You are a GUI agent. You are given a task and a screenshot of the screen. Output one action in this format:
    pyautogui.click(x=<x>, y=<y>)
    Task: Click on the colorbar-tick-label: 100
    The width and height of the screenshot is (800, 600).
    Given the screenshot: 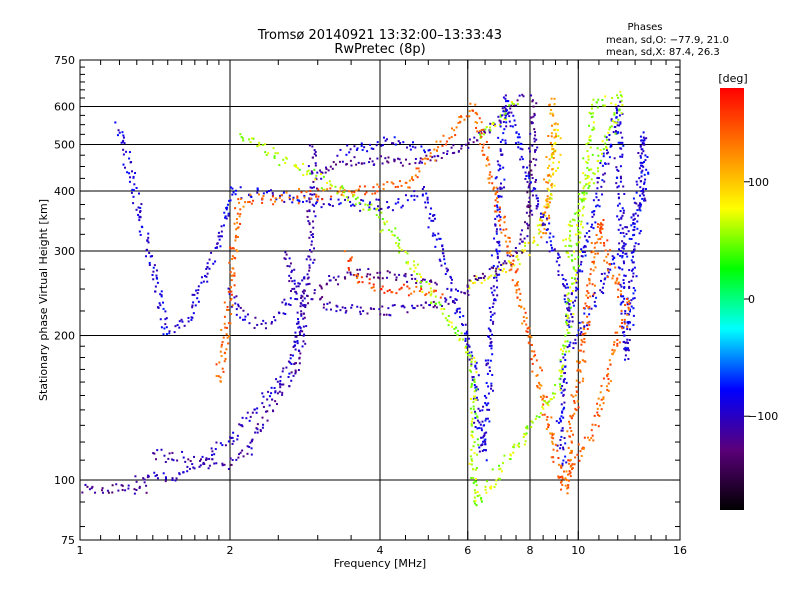 What is the action you would take?
    pyautogui.click(x=758, y=182)
    